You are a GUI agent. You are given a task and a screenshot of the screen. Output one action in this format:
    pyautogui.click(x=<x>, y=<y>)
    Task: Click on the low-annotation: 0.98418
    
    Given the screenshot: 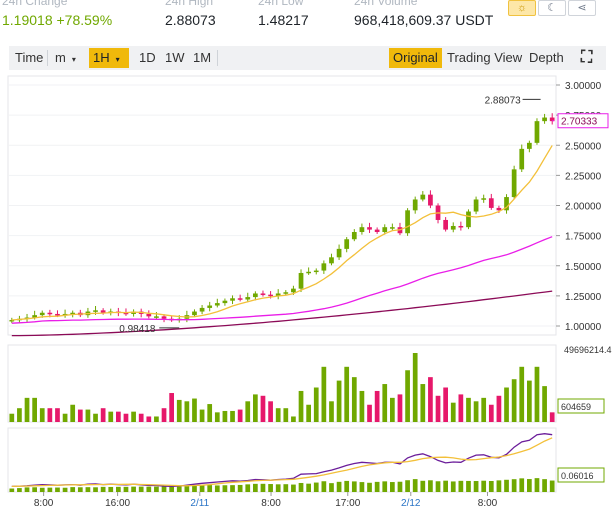 What is the action you would take?
    pyautogui.click(x=137, y=329)
    